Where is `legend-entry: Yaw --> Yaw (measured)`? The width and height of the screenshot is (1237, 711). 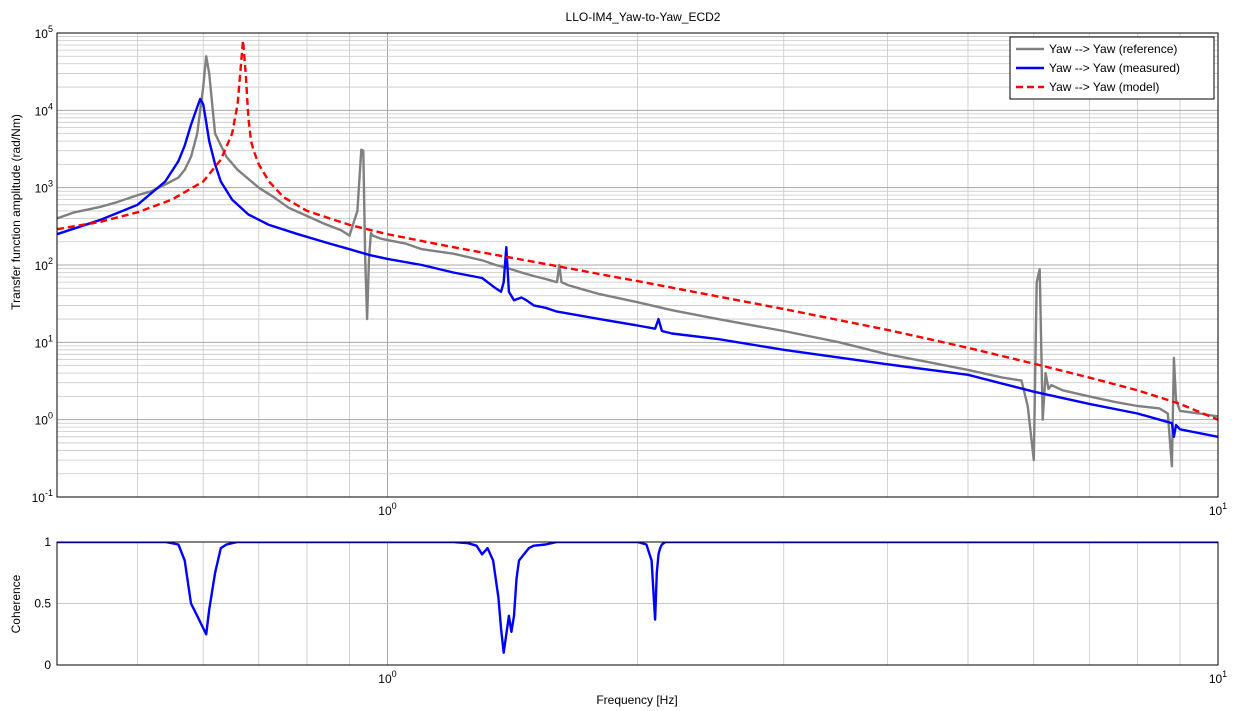 legend-entry: Yaw --> Yaw (measured) is located at coordinates (1114, 68).